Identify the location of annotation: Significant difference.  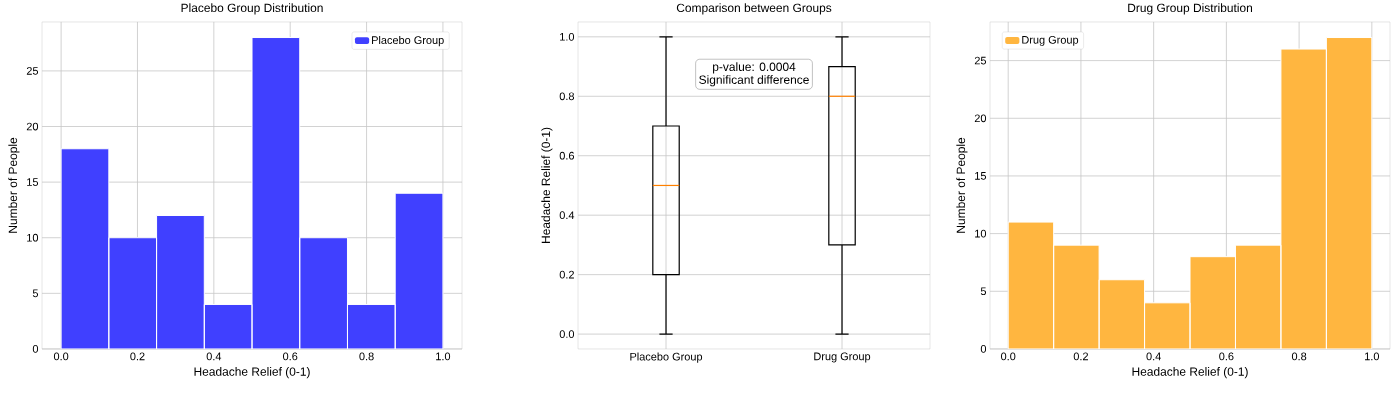
(754, 81).